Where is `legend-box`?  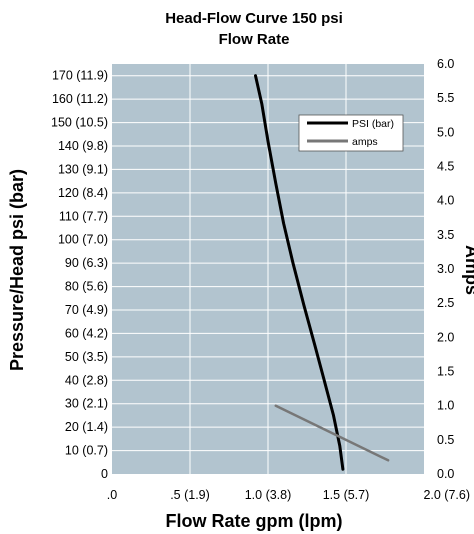 legend-box is located at coordinates (351, 133).